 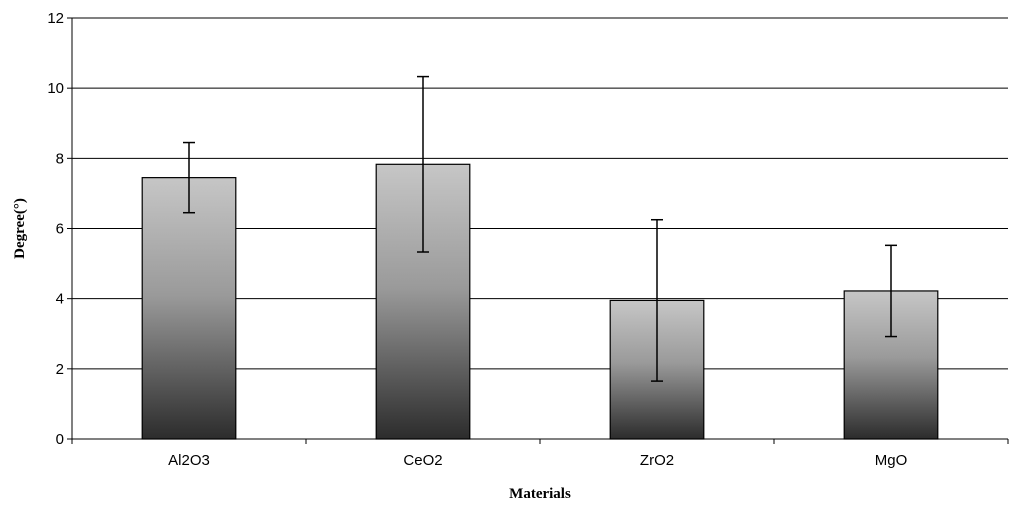 I want to click on x-tick-label: MgO, so click(x=891, y=460).